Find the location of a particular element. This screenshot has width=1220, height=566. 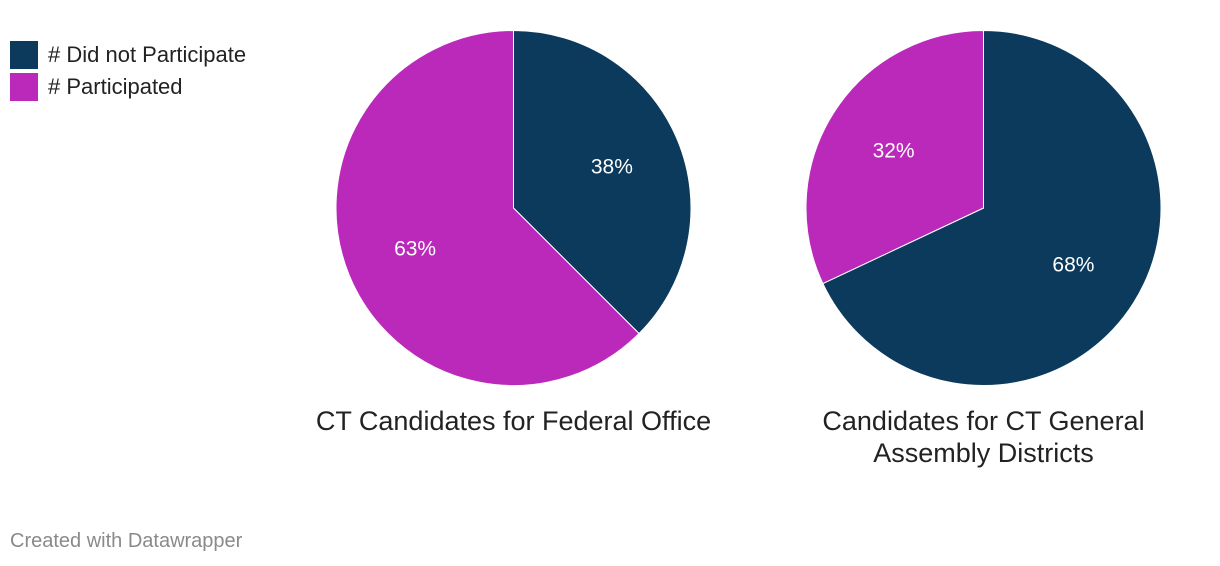

pie-0-slice-label-1: 63% is located at coordinates (415, 248).